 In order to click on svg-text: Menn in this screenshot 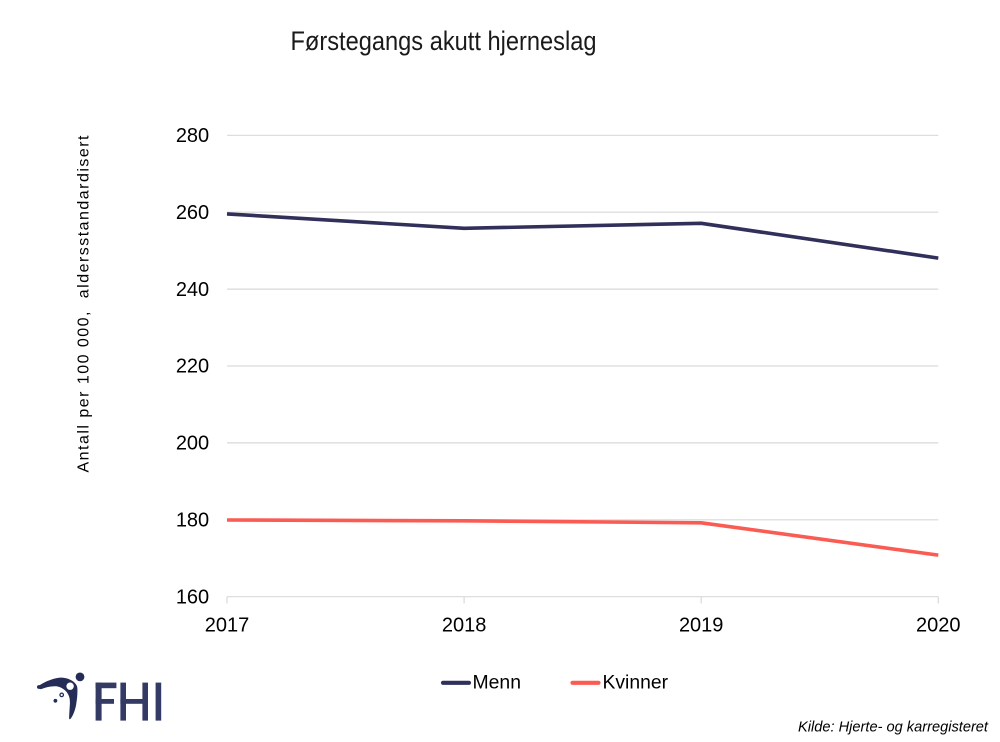, I will do `click(497, 683)`.